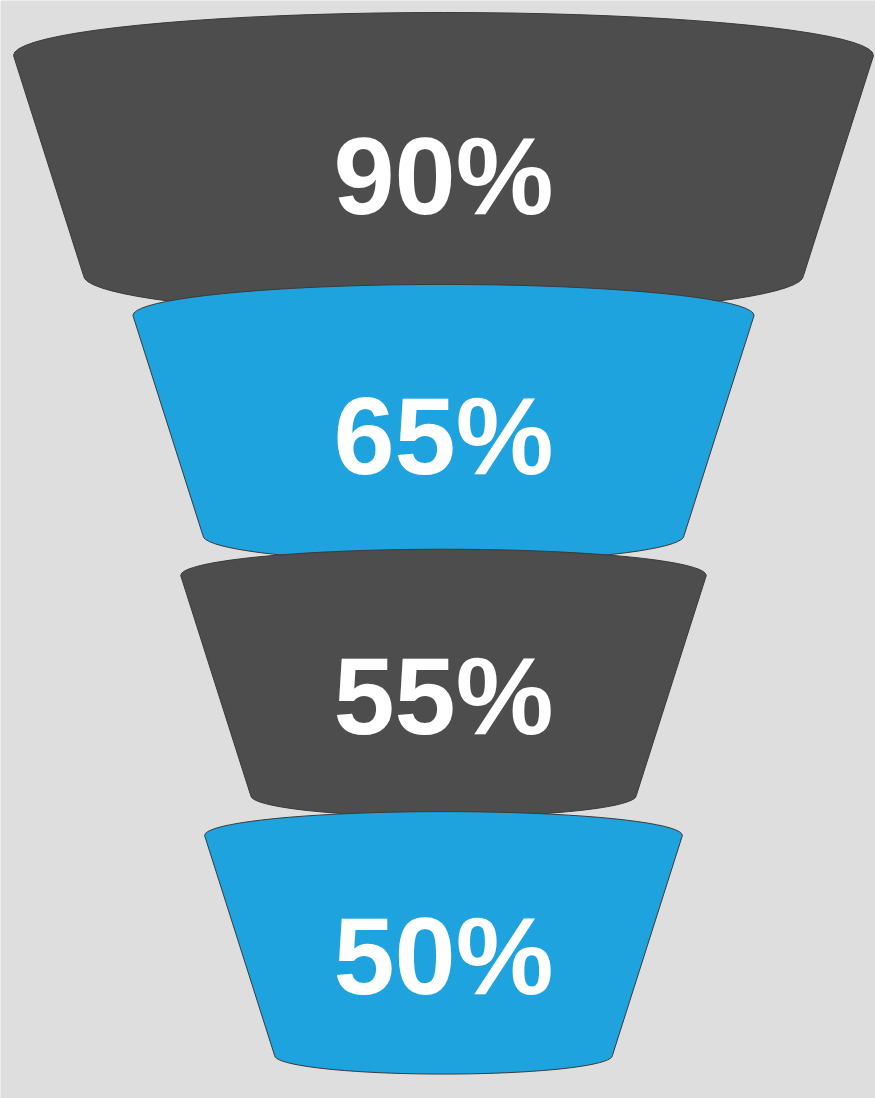 The width and height of the screenshot is (875, 1098). I want to click on data-label: 90%, so click(443, 175).